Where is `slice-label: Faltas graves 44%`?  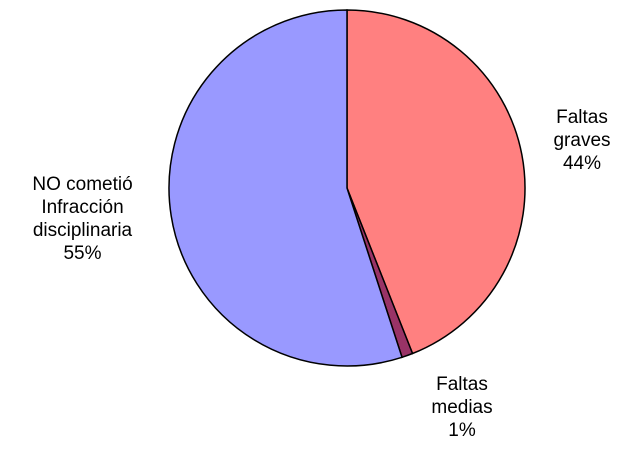
slice-label: Faltas graves 44% is located at coordinates (582, 140).